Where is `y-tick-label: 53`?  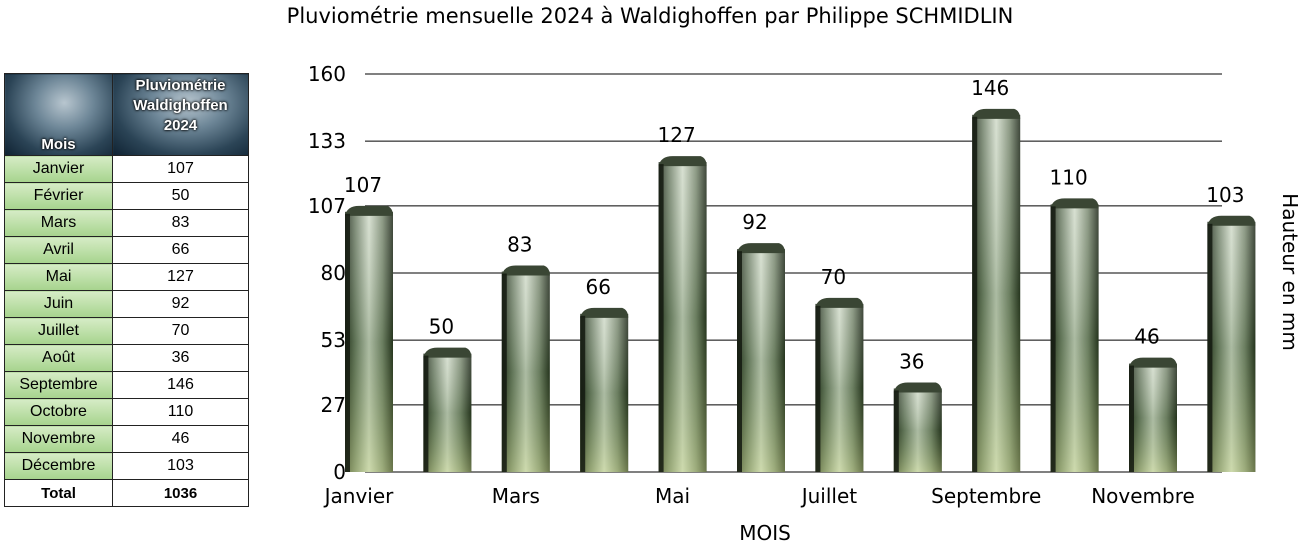 y-tick-label: 53 is located at coordinates (333, 340).